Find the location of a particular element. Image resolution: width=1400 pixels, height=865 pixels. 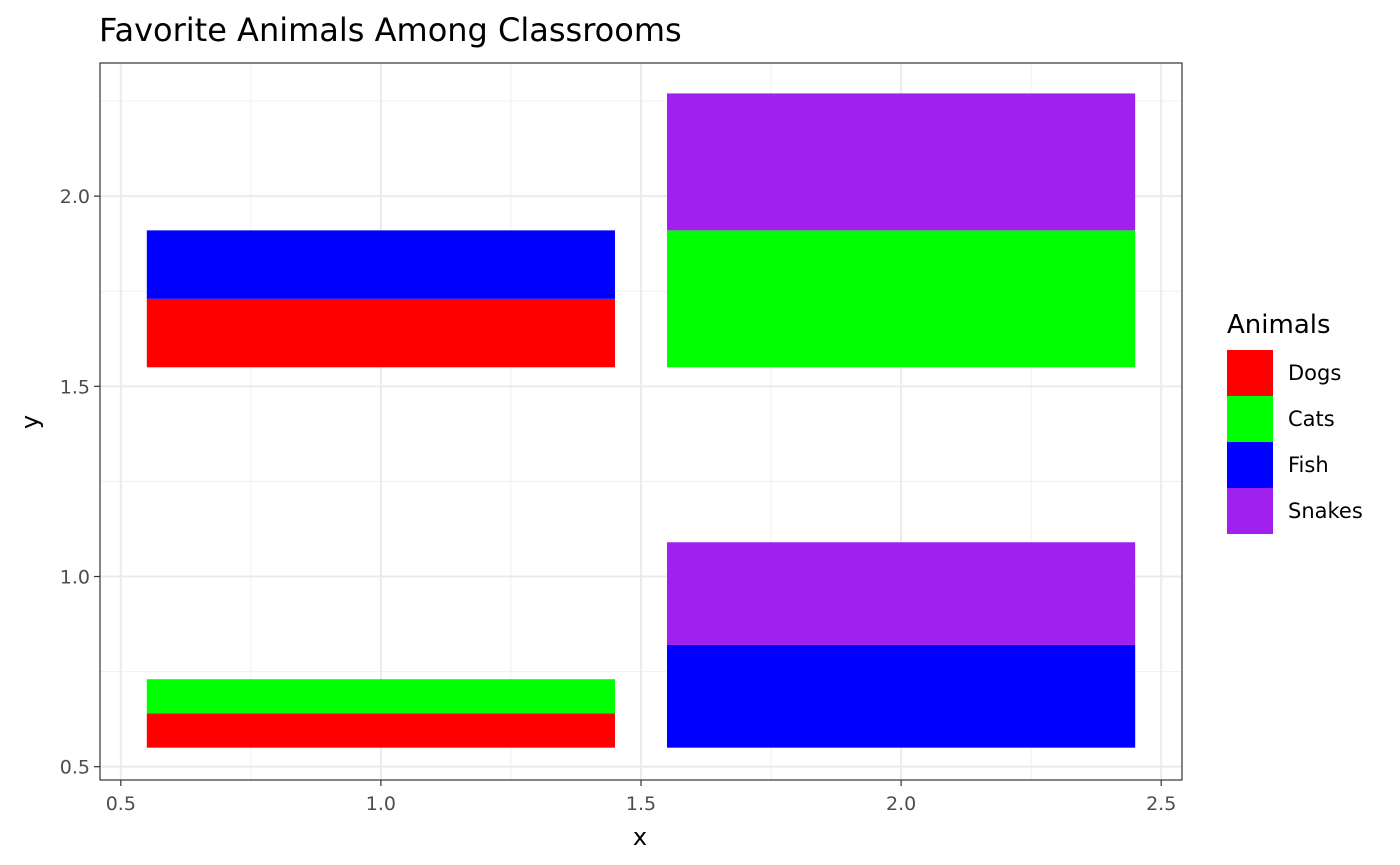

legend-key-cats is located at coordinates (1250, 419).